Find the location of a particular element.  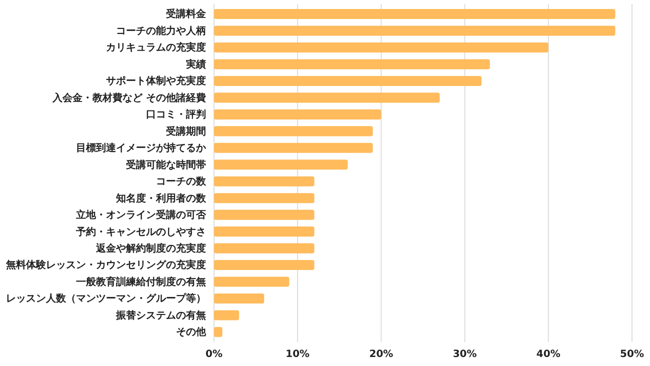

y-tick-label: 実績 is located at coordinates (195, 64).